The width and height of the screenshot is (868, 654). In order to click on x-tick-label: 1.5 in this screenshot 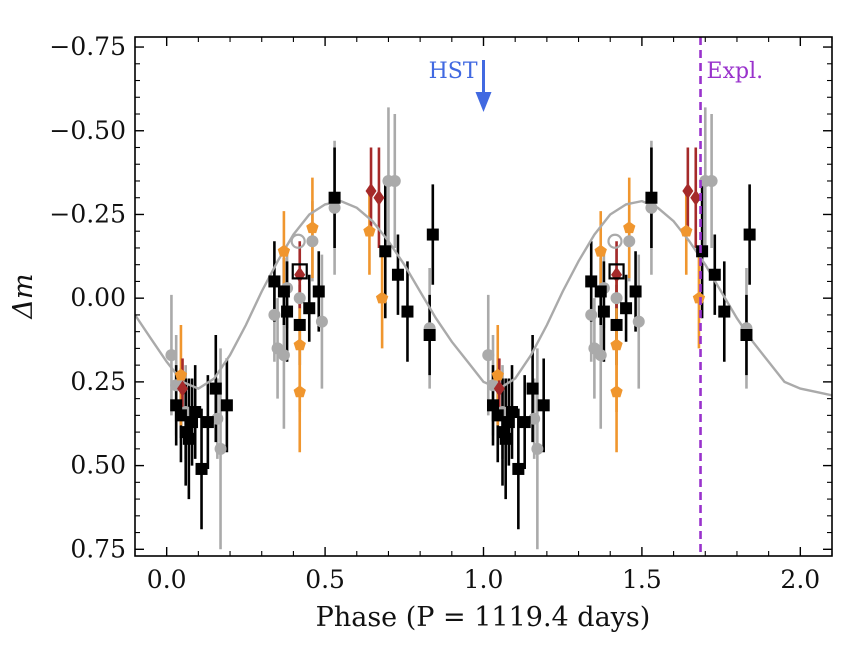, I will do `click(642, 579)`.